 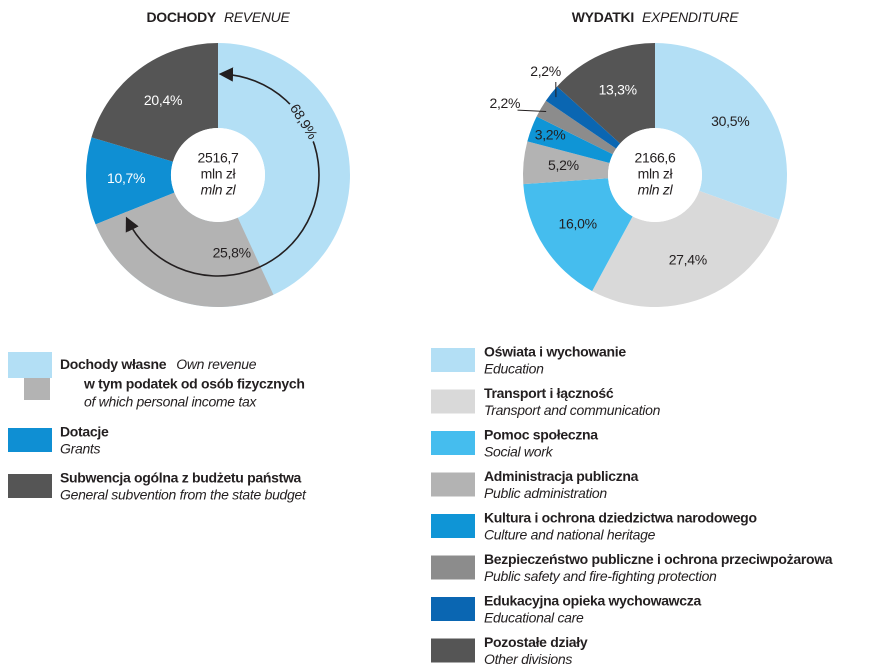 I want to click on value-label: 25,8%, so click(x=232, y=253).